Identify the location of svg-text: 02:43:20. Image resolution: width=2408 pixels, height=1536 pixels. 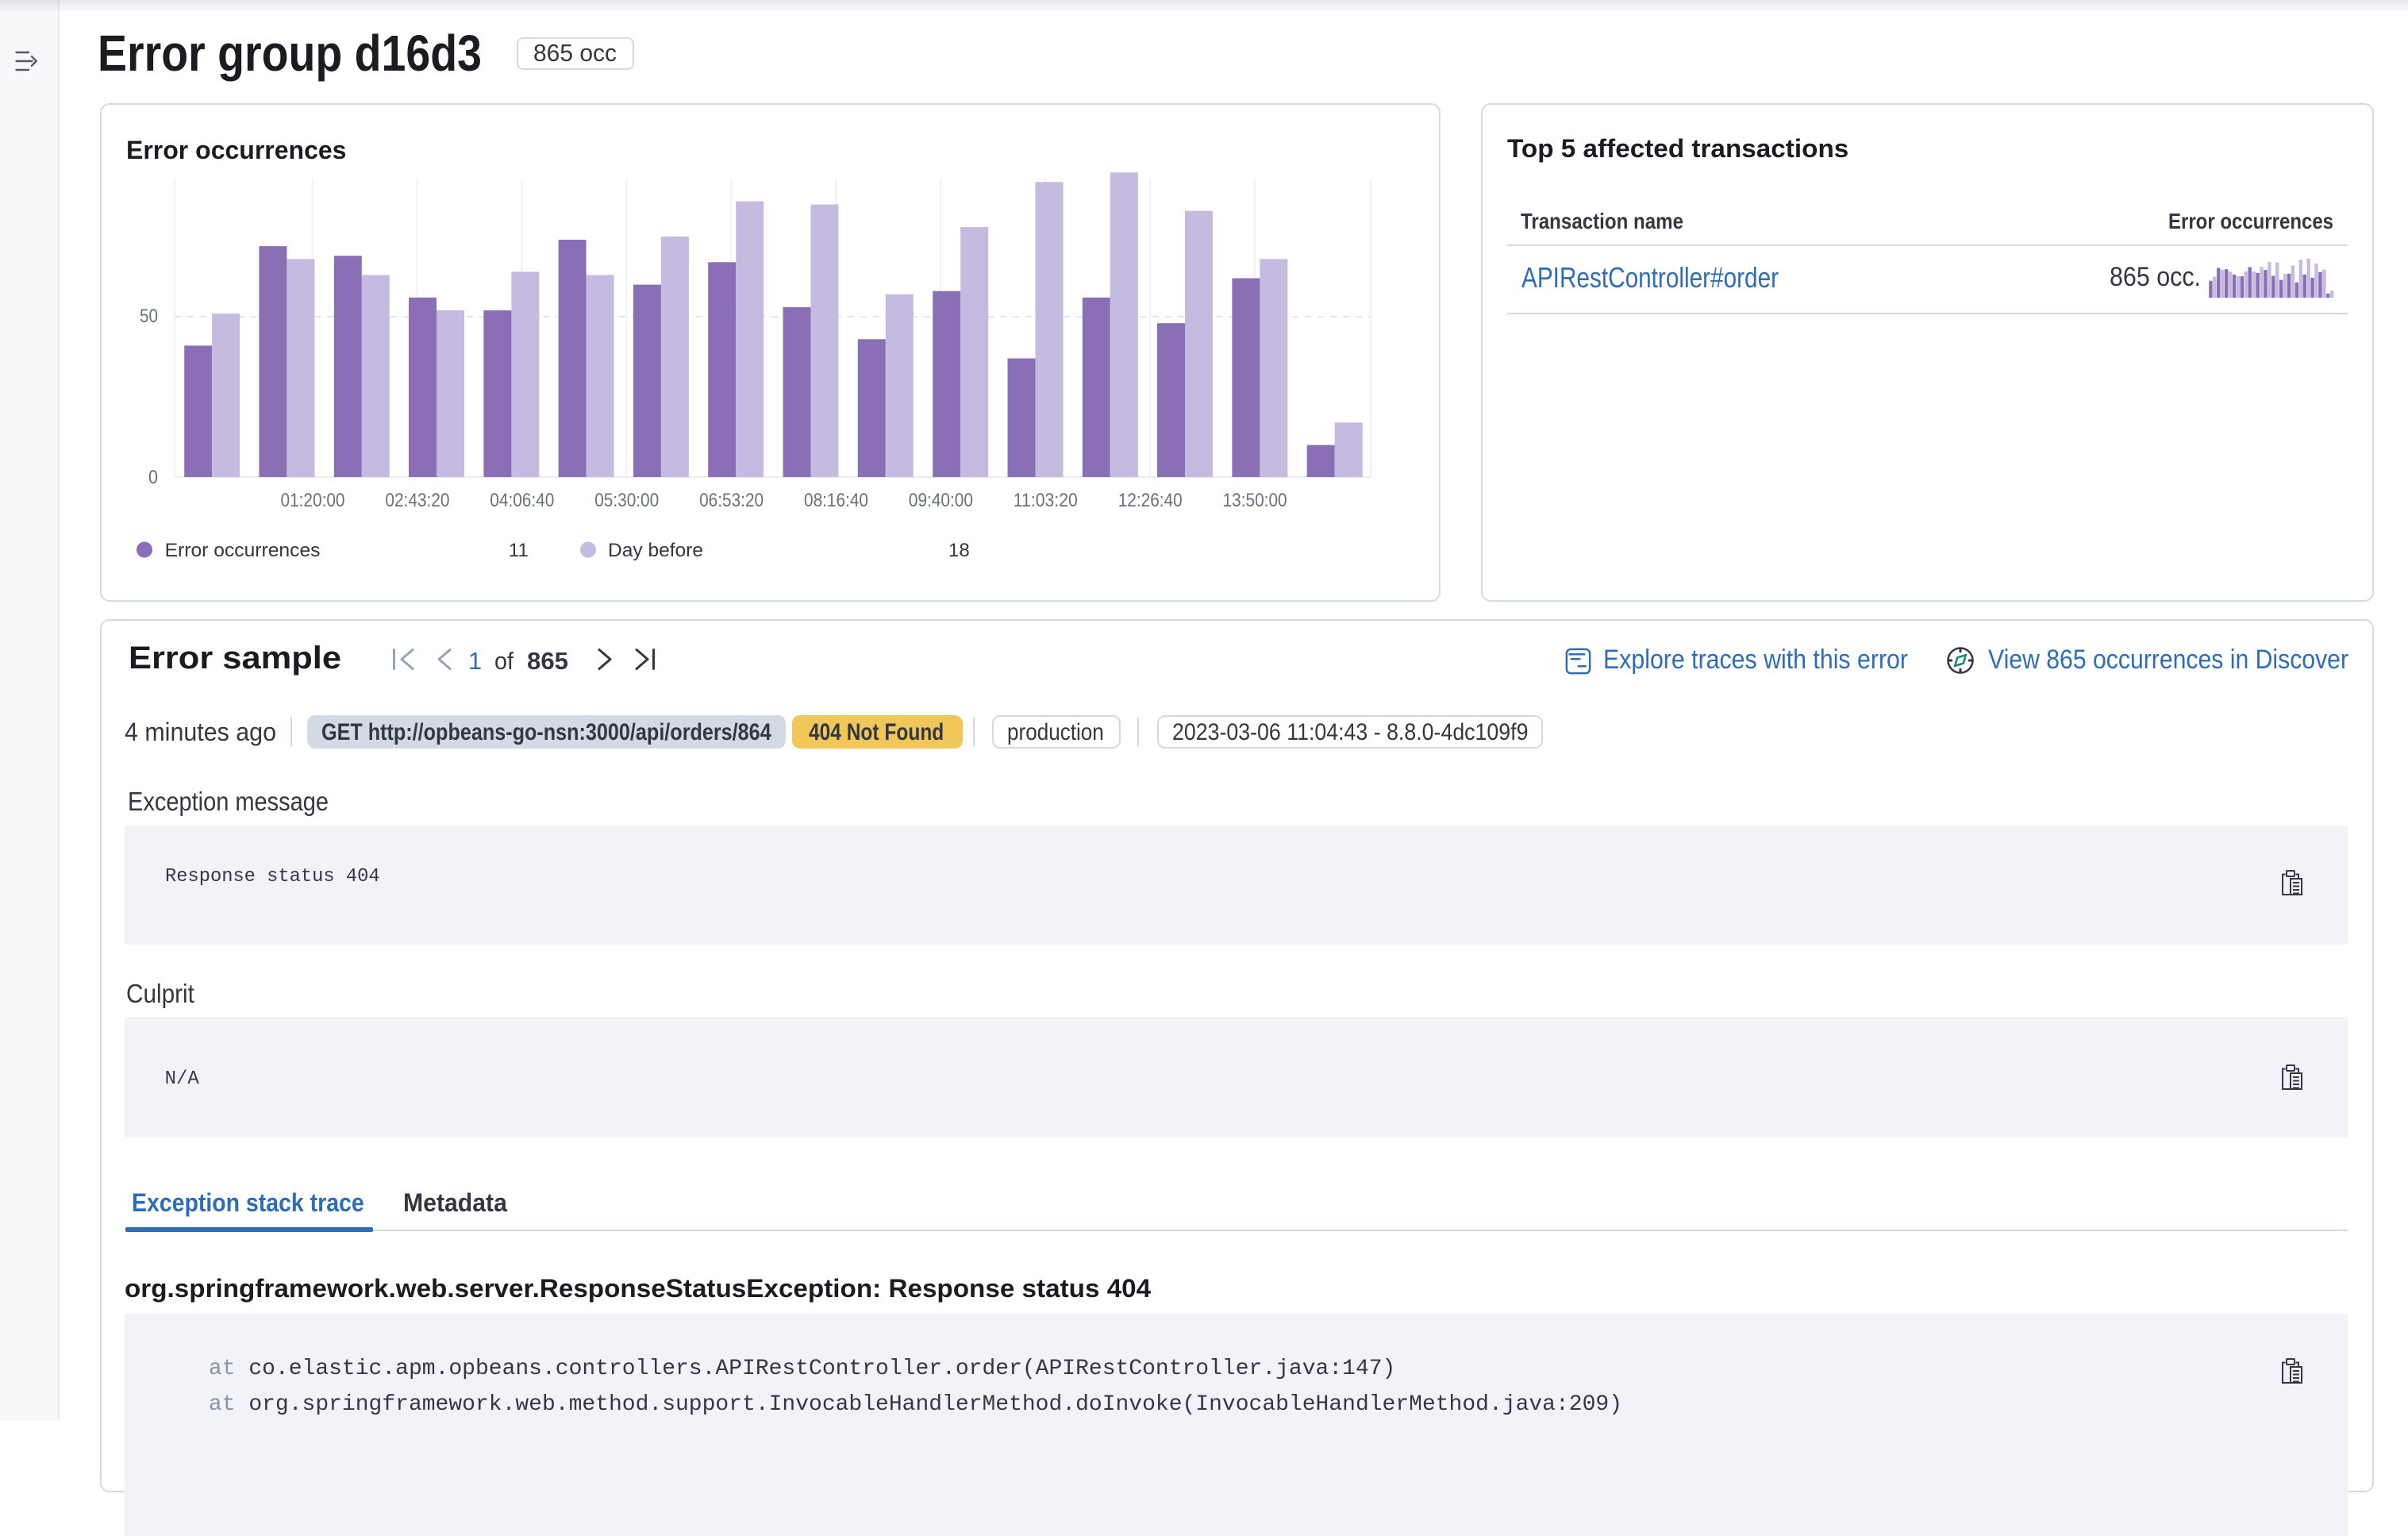
(417, 500).